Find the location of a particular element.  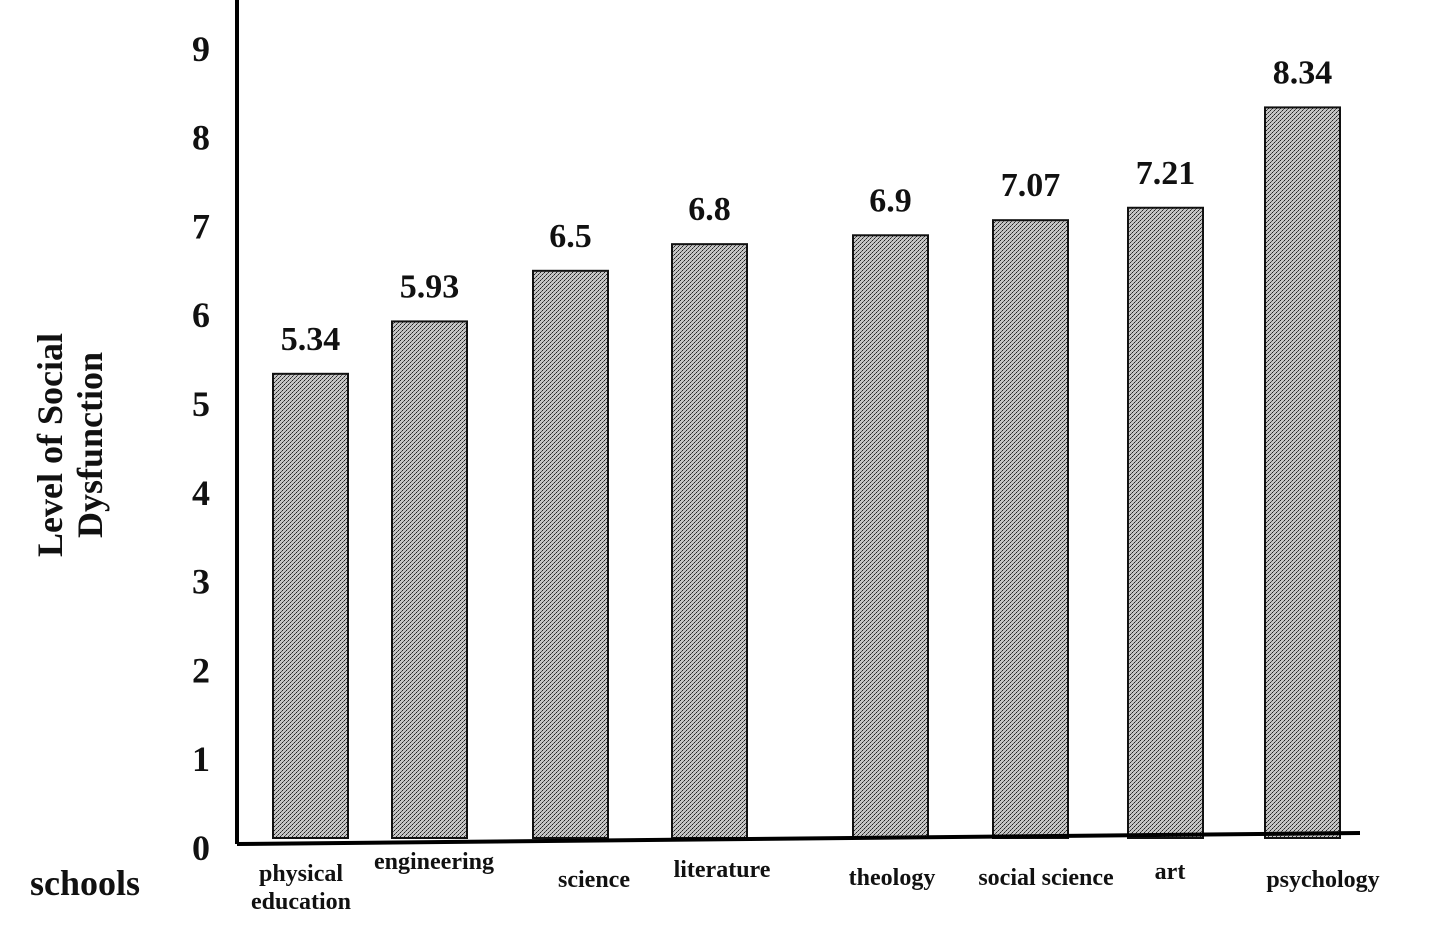

y-tick-label: 0 is located at coordinates (201, 848).